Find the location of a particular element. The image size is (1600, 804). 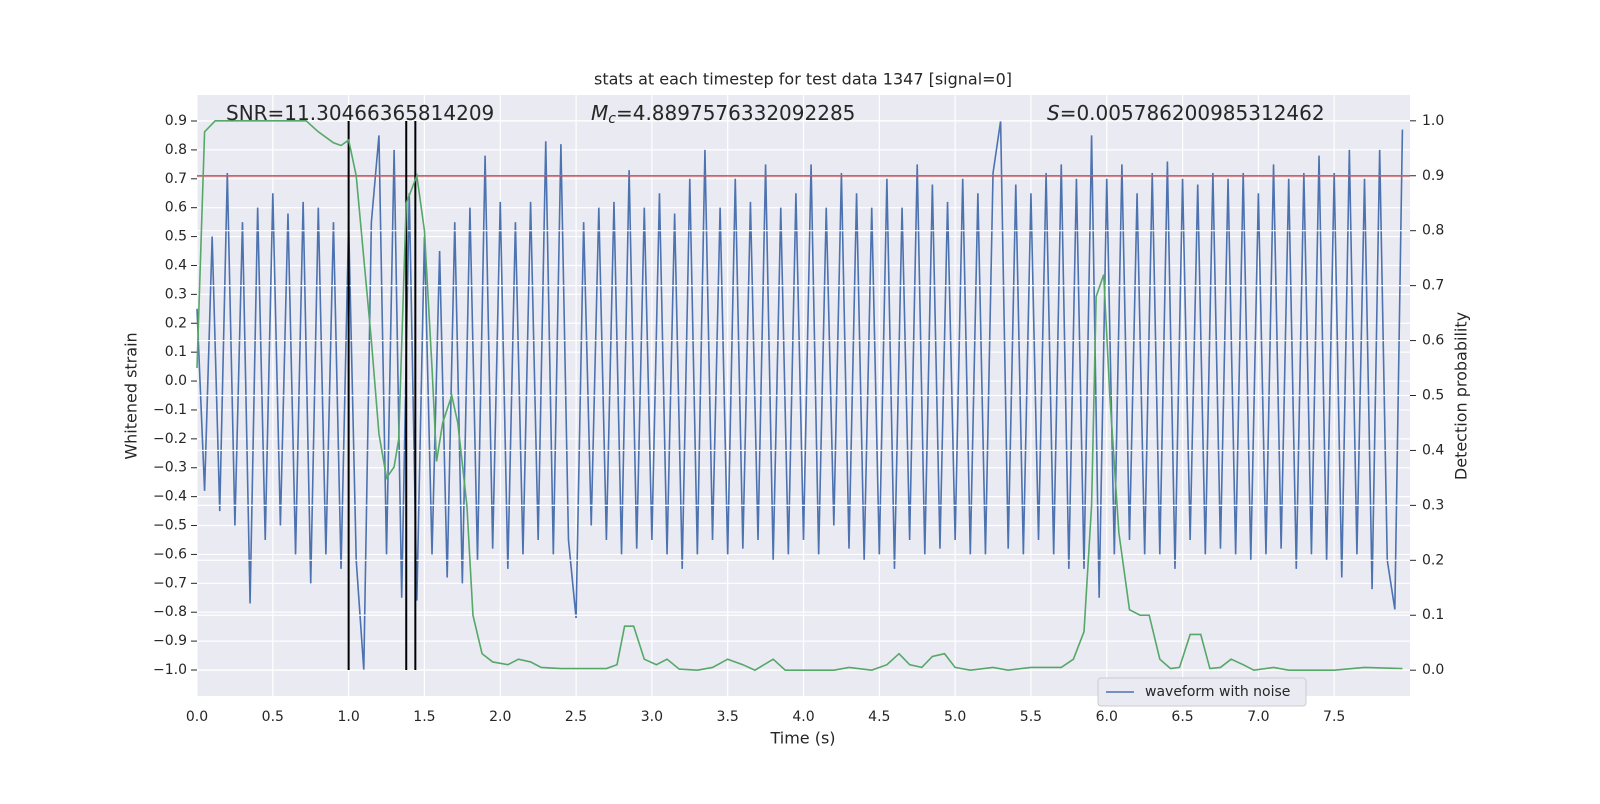

y-tick-label: −0.7 is located at coordinates (170, 583).